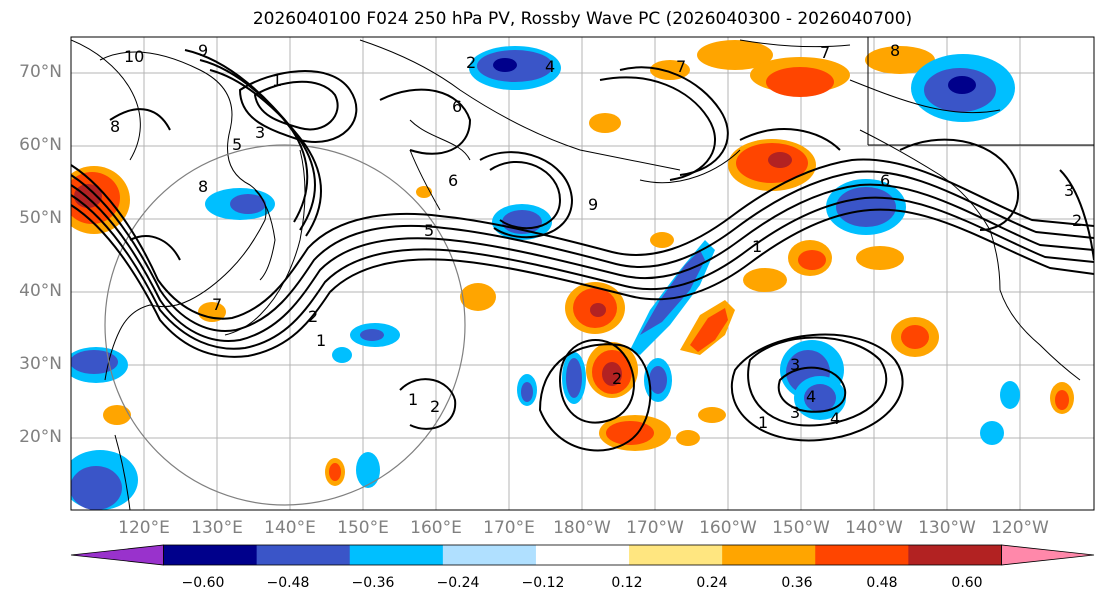 The width and height of the screenshot is (1105, 604). Describe the element at coordinates (117, 555) in the screenshot. I see `colorbar-extend-low` at that location.